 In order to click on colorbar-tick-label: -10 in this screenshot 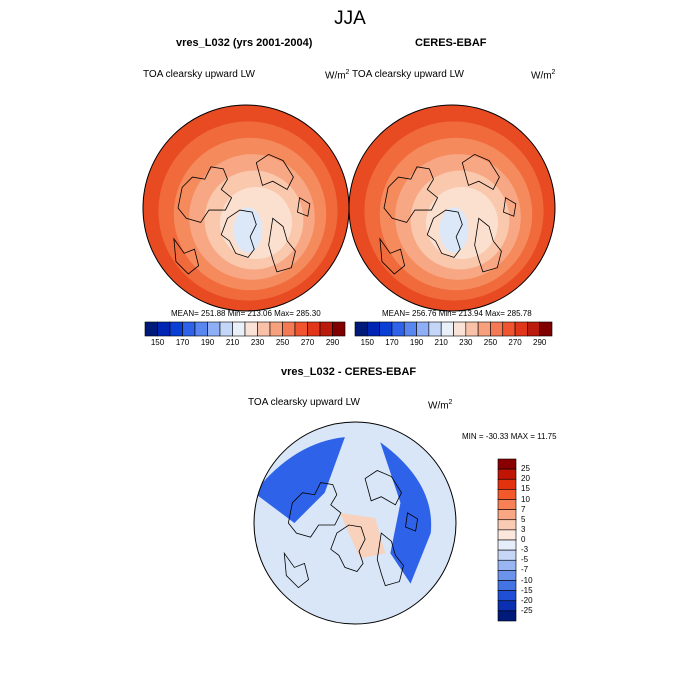, I will do `click(527, 580)`.